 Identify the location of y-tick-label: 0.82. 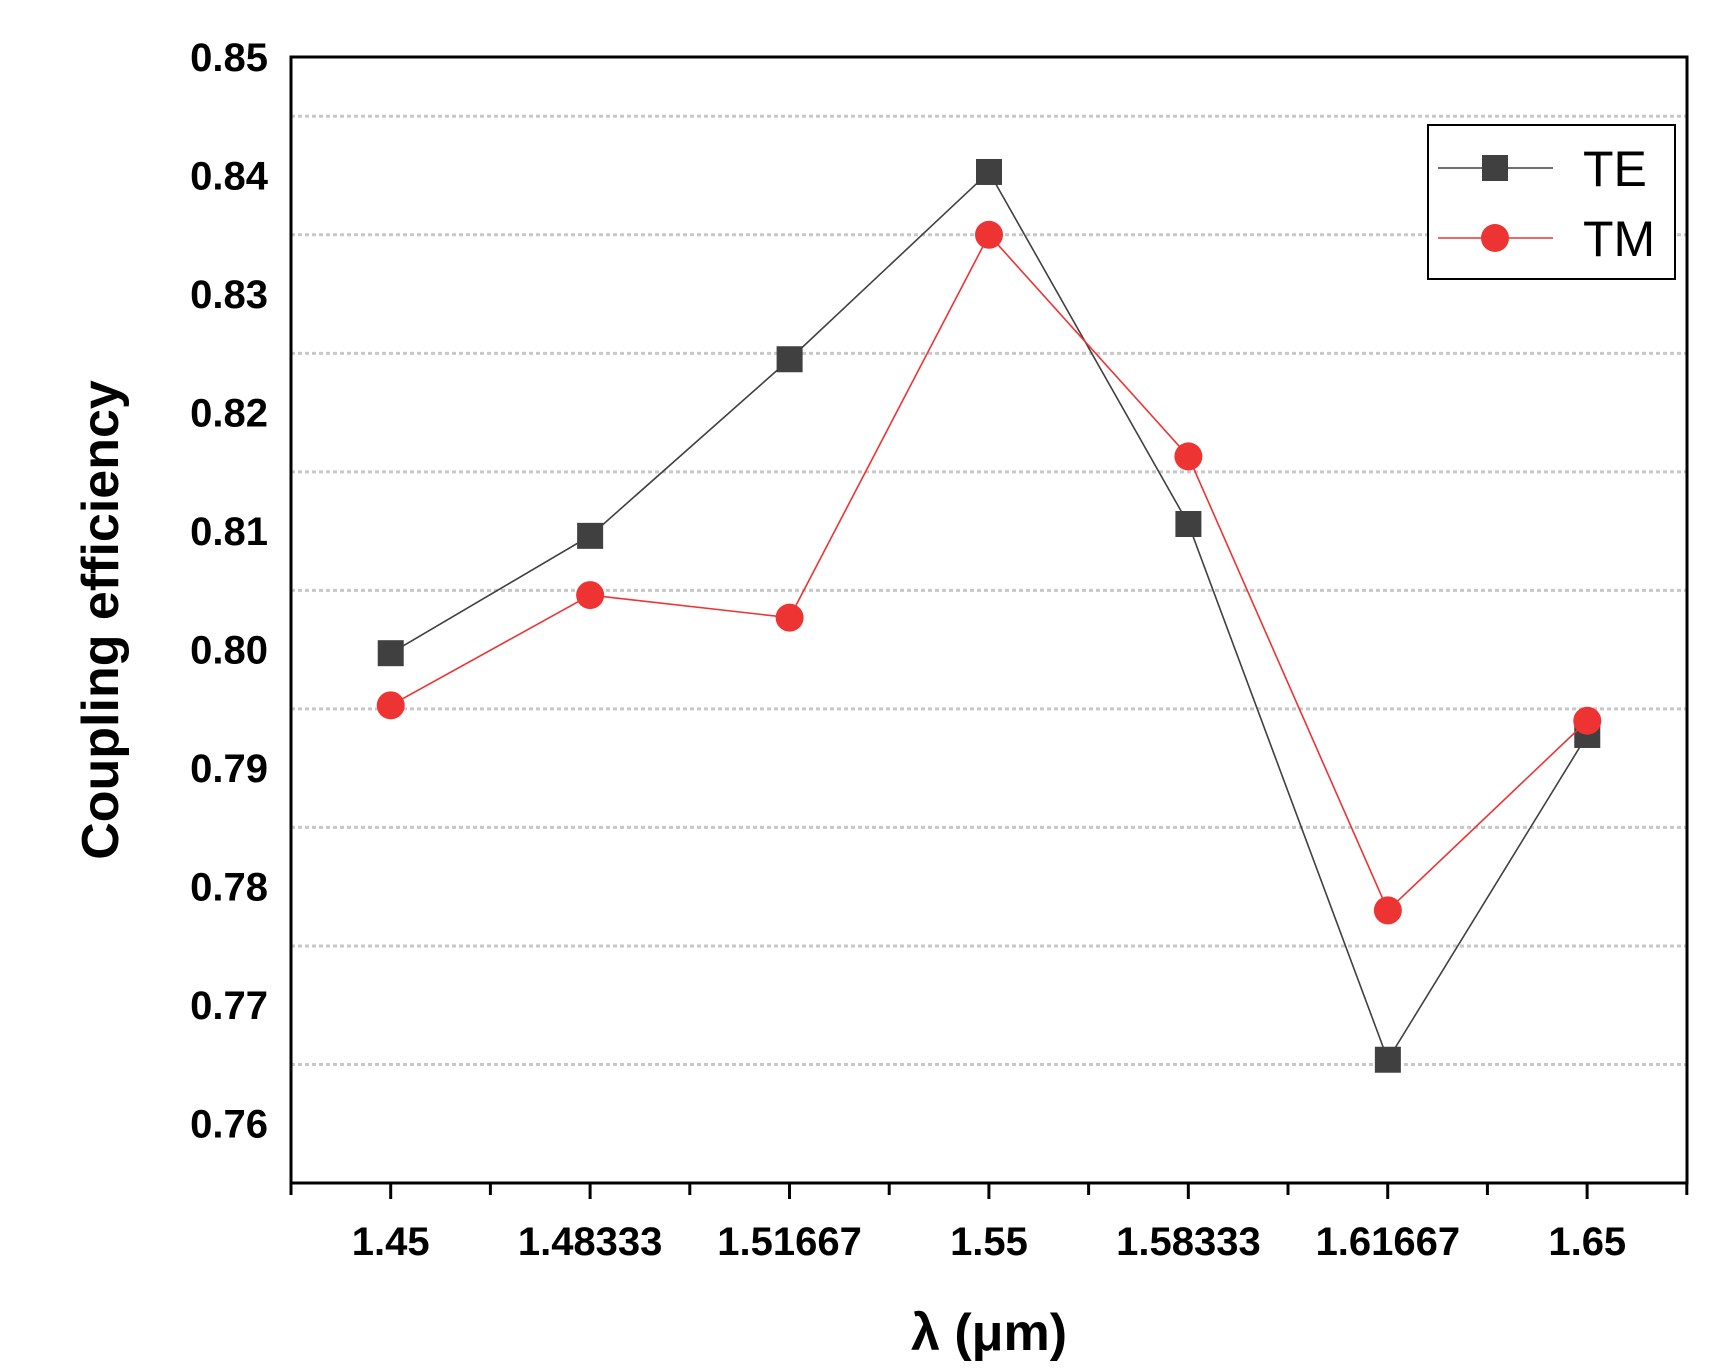
(229, 414).